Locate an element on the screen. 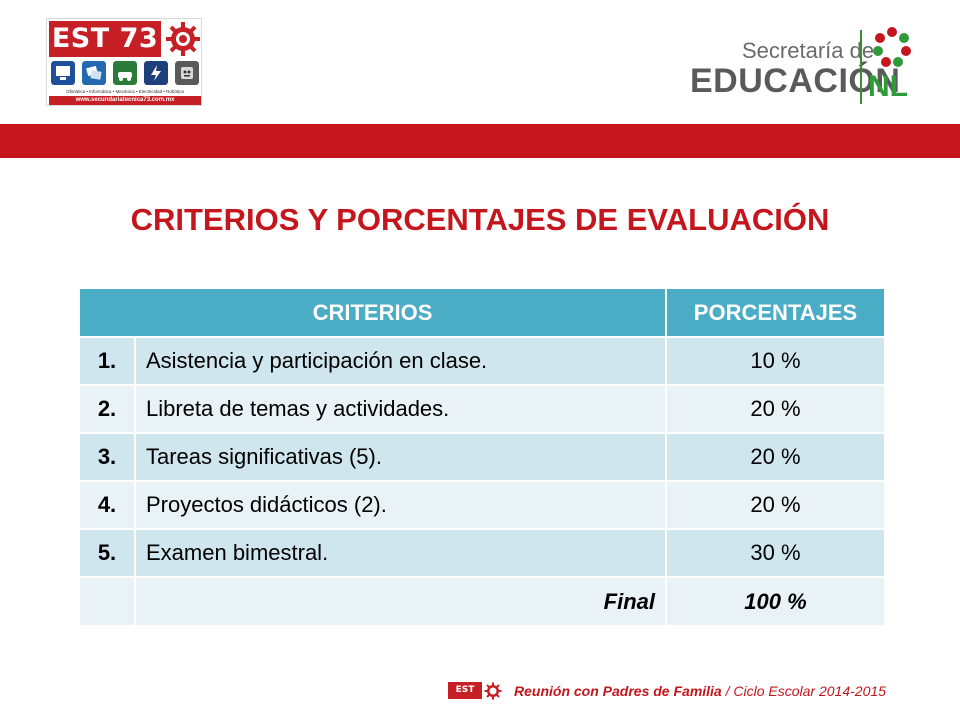  secretaria-logo: Secretaría de EDUCACIÓN NL is located at coordinates (805, 66).